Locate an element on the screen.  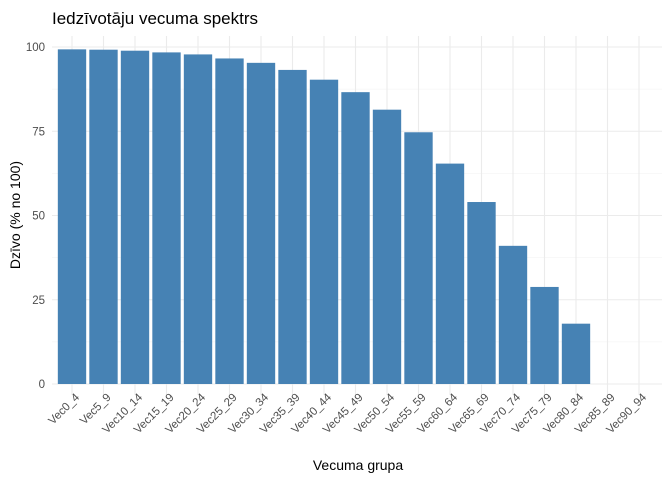
chart-title: Iedzīvotāju vecuma spektrs is located at coordinates (155, 18).